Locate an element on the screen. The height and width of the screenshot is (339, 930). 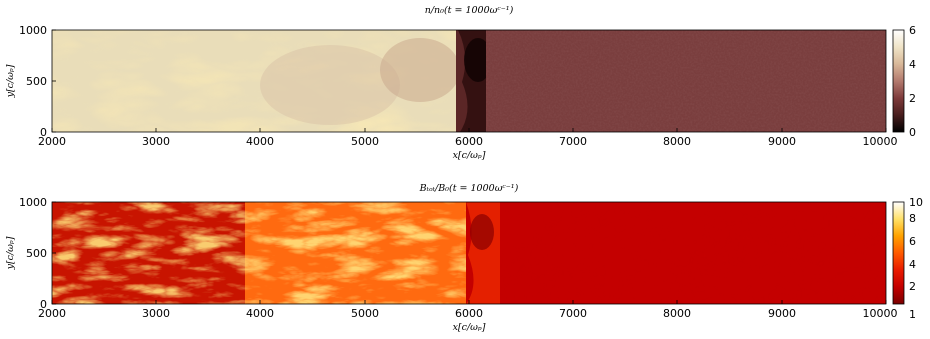
density-y-label: y[c/ωₚ] is located at coordinates (10, 81).